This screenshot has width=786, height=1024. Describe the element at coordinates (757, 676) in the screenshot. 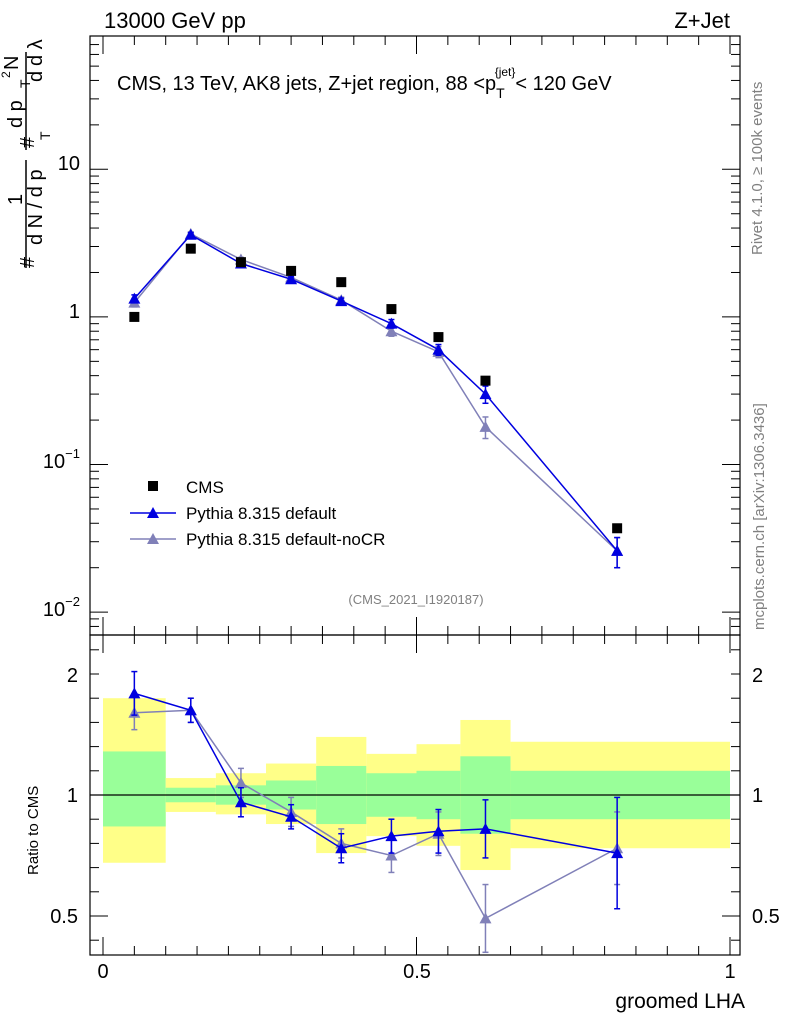

I see `ratio-ytick-right-2: 2` at that location.